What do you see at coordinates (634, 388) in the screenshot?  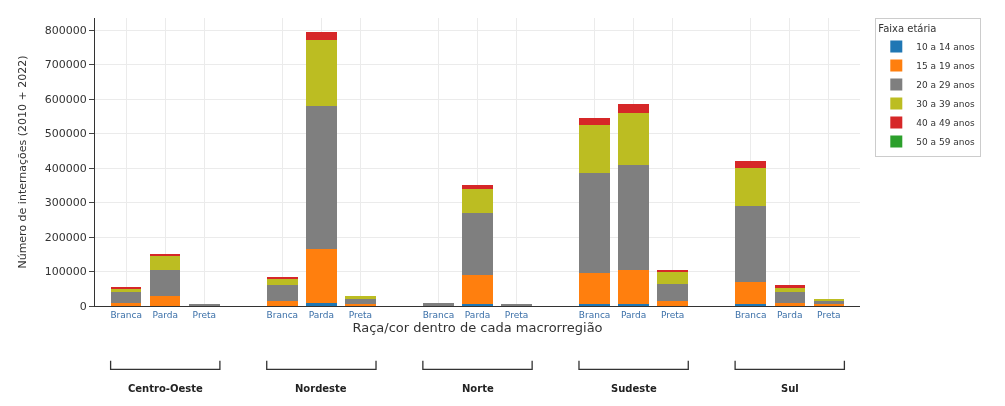 I see `text: Sudeste` at bounding box center [634, 388].